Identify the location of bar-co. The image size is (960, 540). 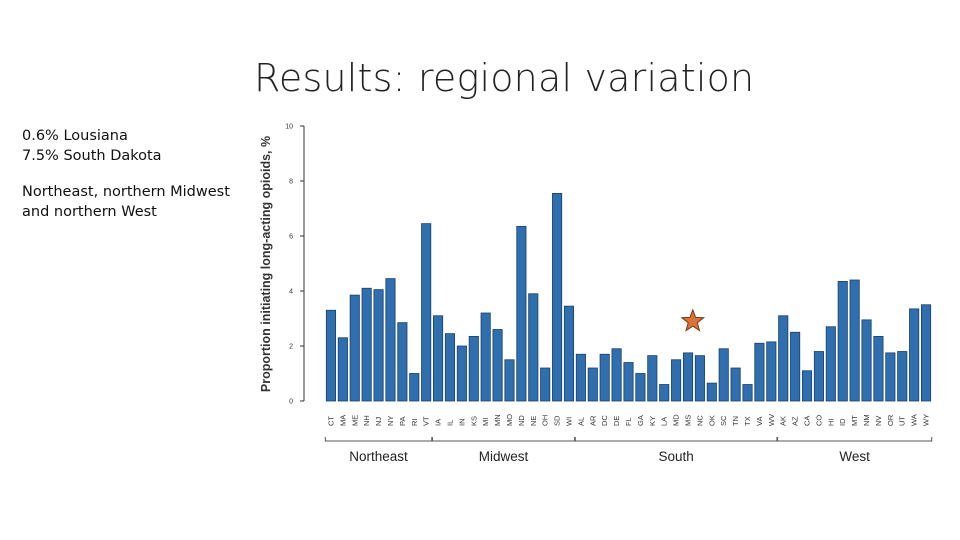
(818, 376).